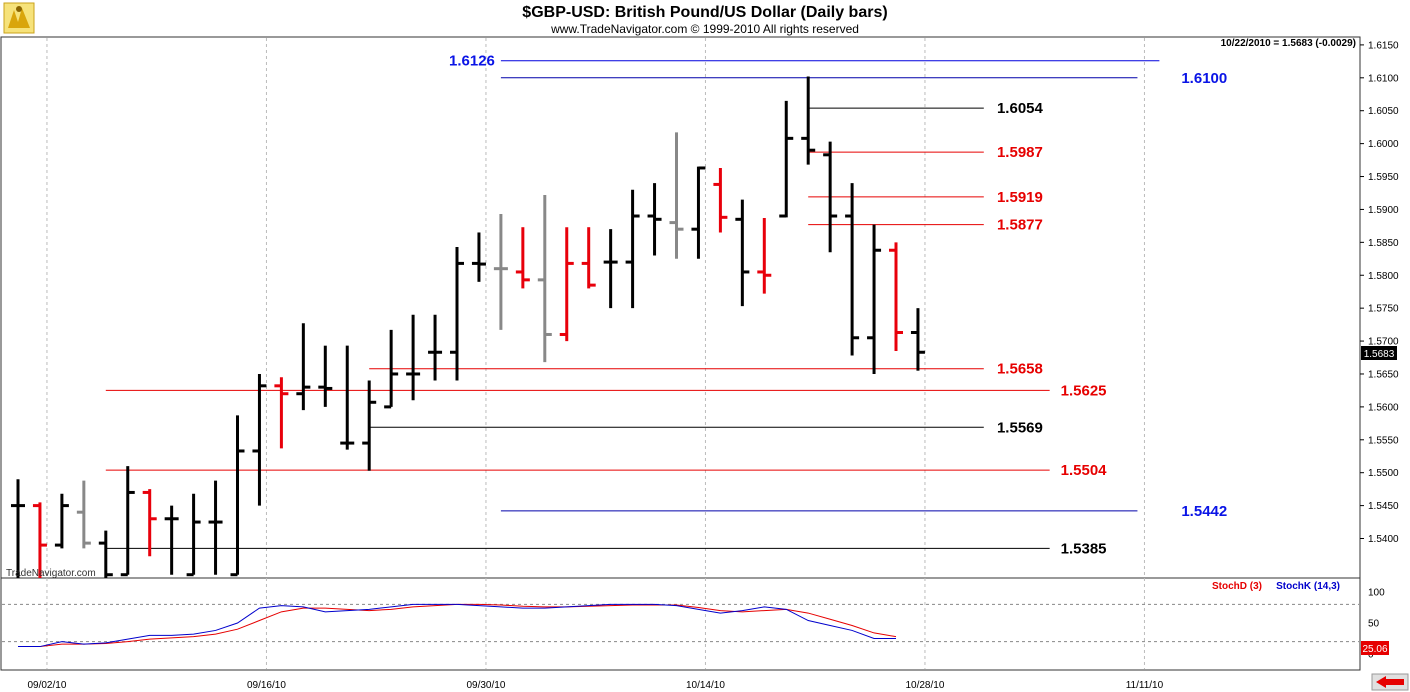 The width and height of the screenshot is (1410, 692). What do you see at coordinates (1383, 243) in the screenshot?
I see `y-tick-label: 1.5850` at bounding box center [1383, 243].